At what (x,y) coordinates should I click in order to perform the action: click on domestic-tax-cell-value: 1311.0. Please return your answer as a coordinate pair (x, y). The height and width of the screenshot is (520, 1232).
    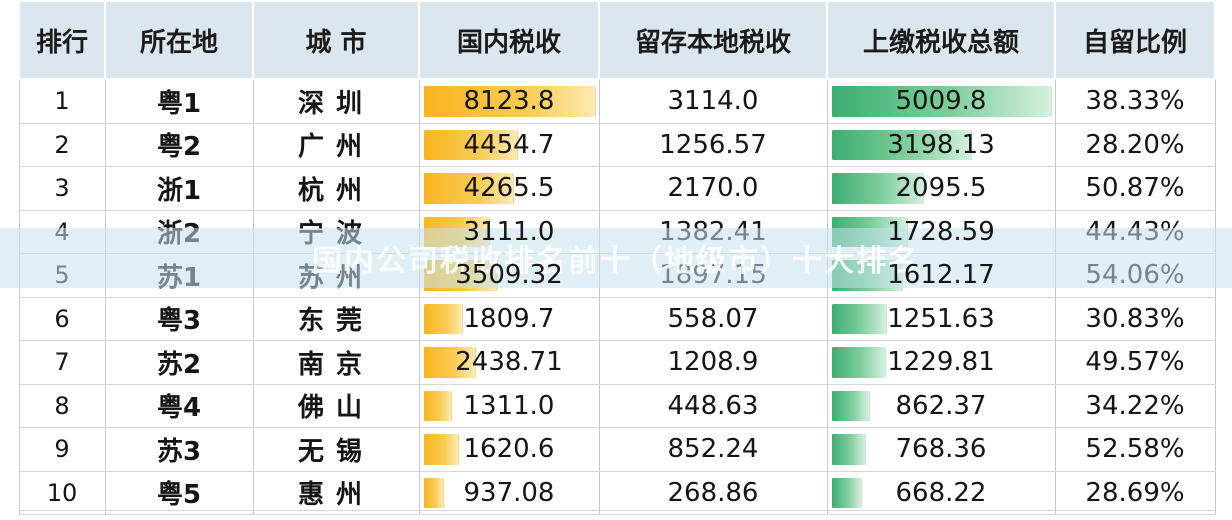
    Looking at the image, I should click on (509, 405).